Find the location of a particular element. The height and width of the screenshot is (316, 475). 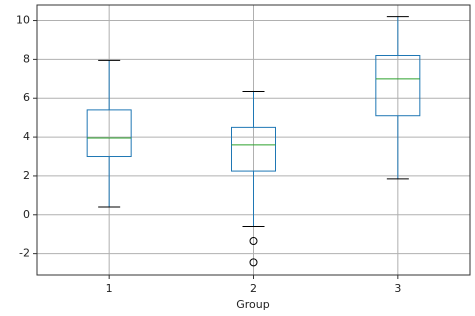

x-tick-label: 1 is located at coordinates (109, 288).